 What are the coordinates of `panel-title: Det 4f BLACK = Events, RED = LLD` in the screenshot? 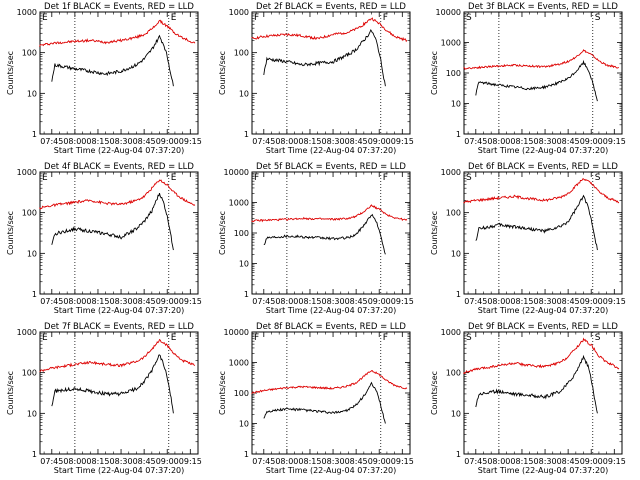 It's located at (119, 167).